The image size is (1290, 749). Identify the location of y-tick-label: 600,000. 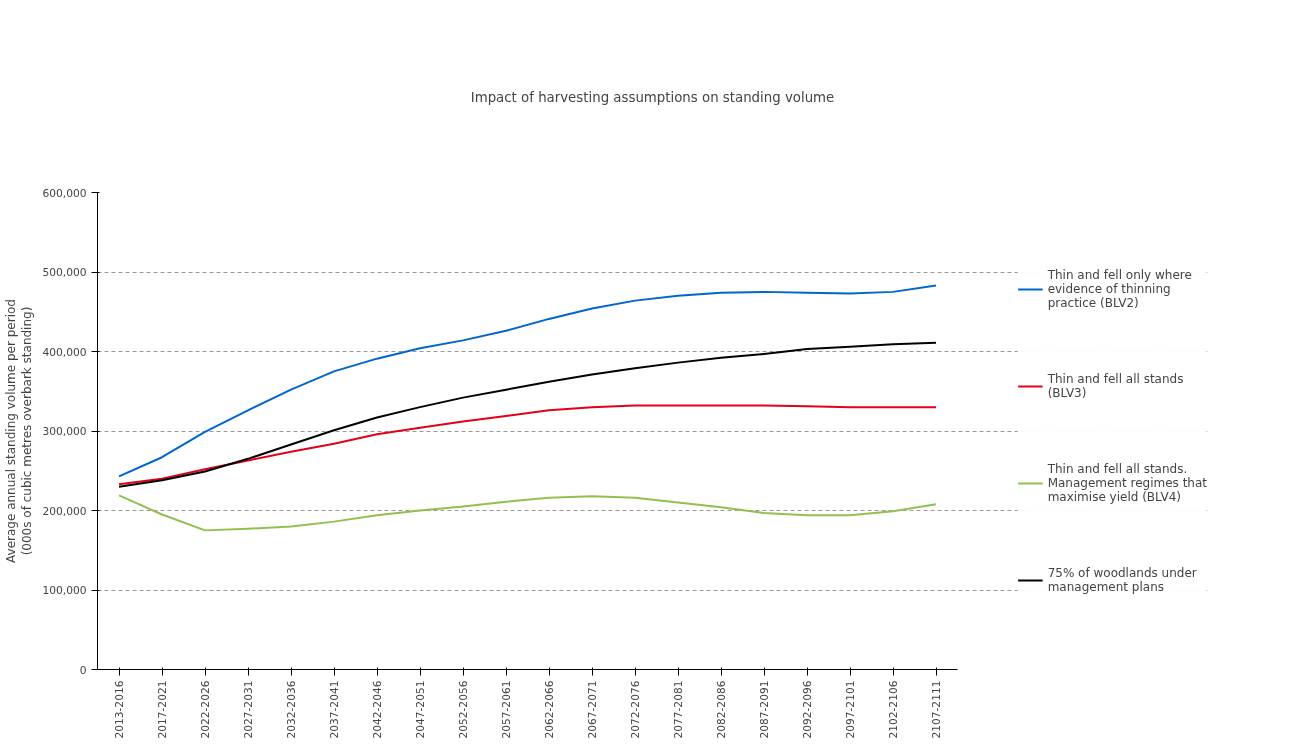
(64, 193).